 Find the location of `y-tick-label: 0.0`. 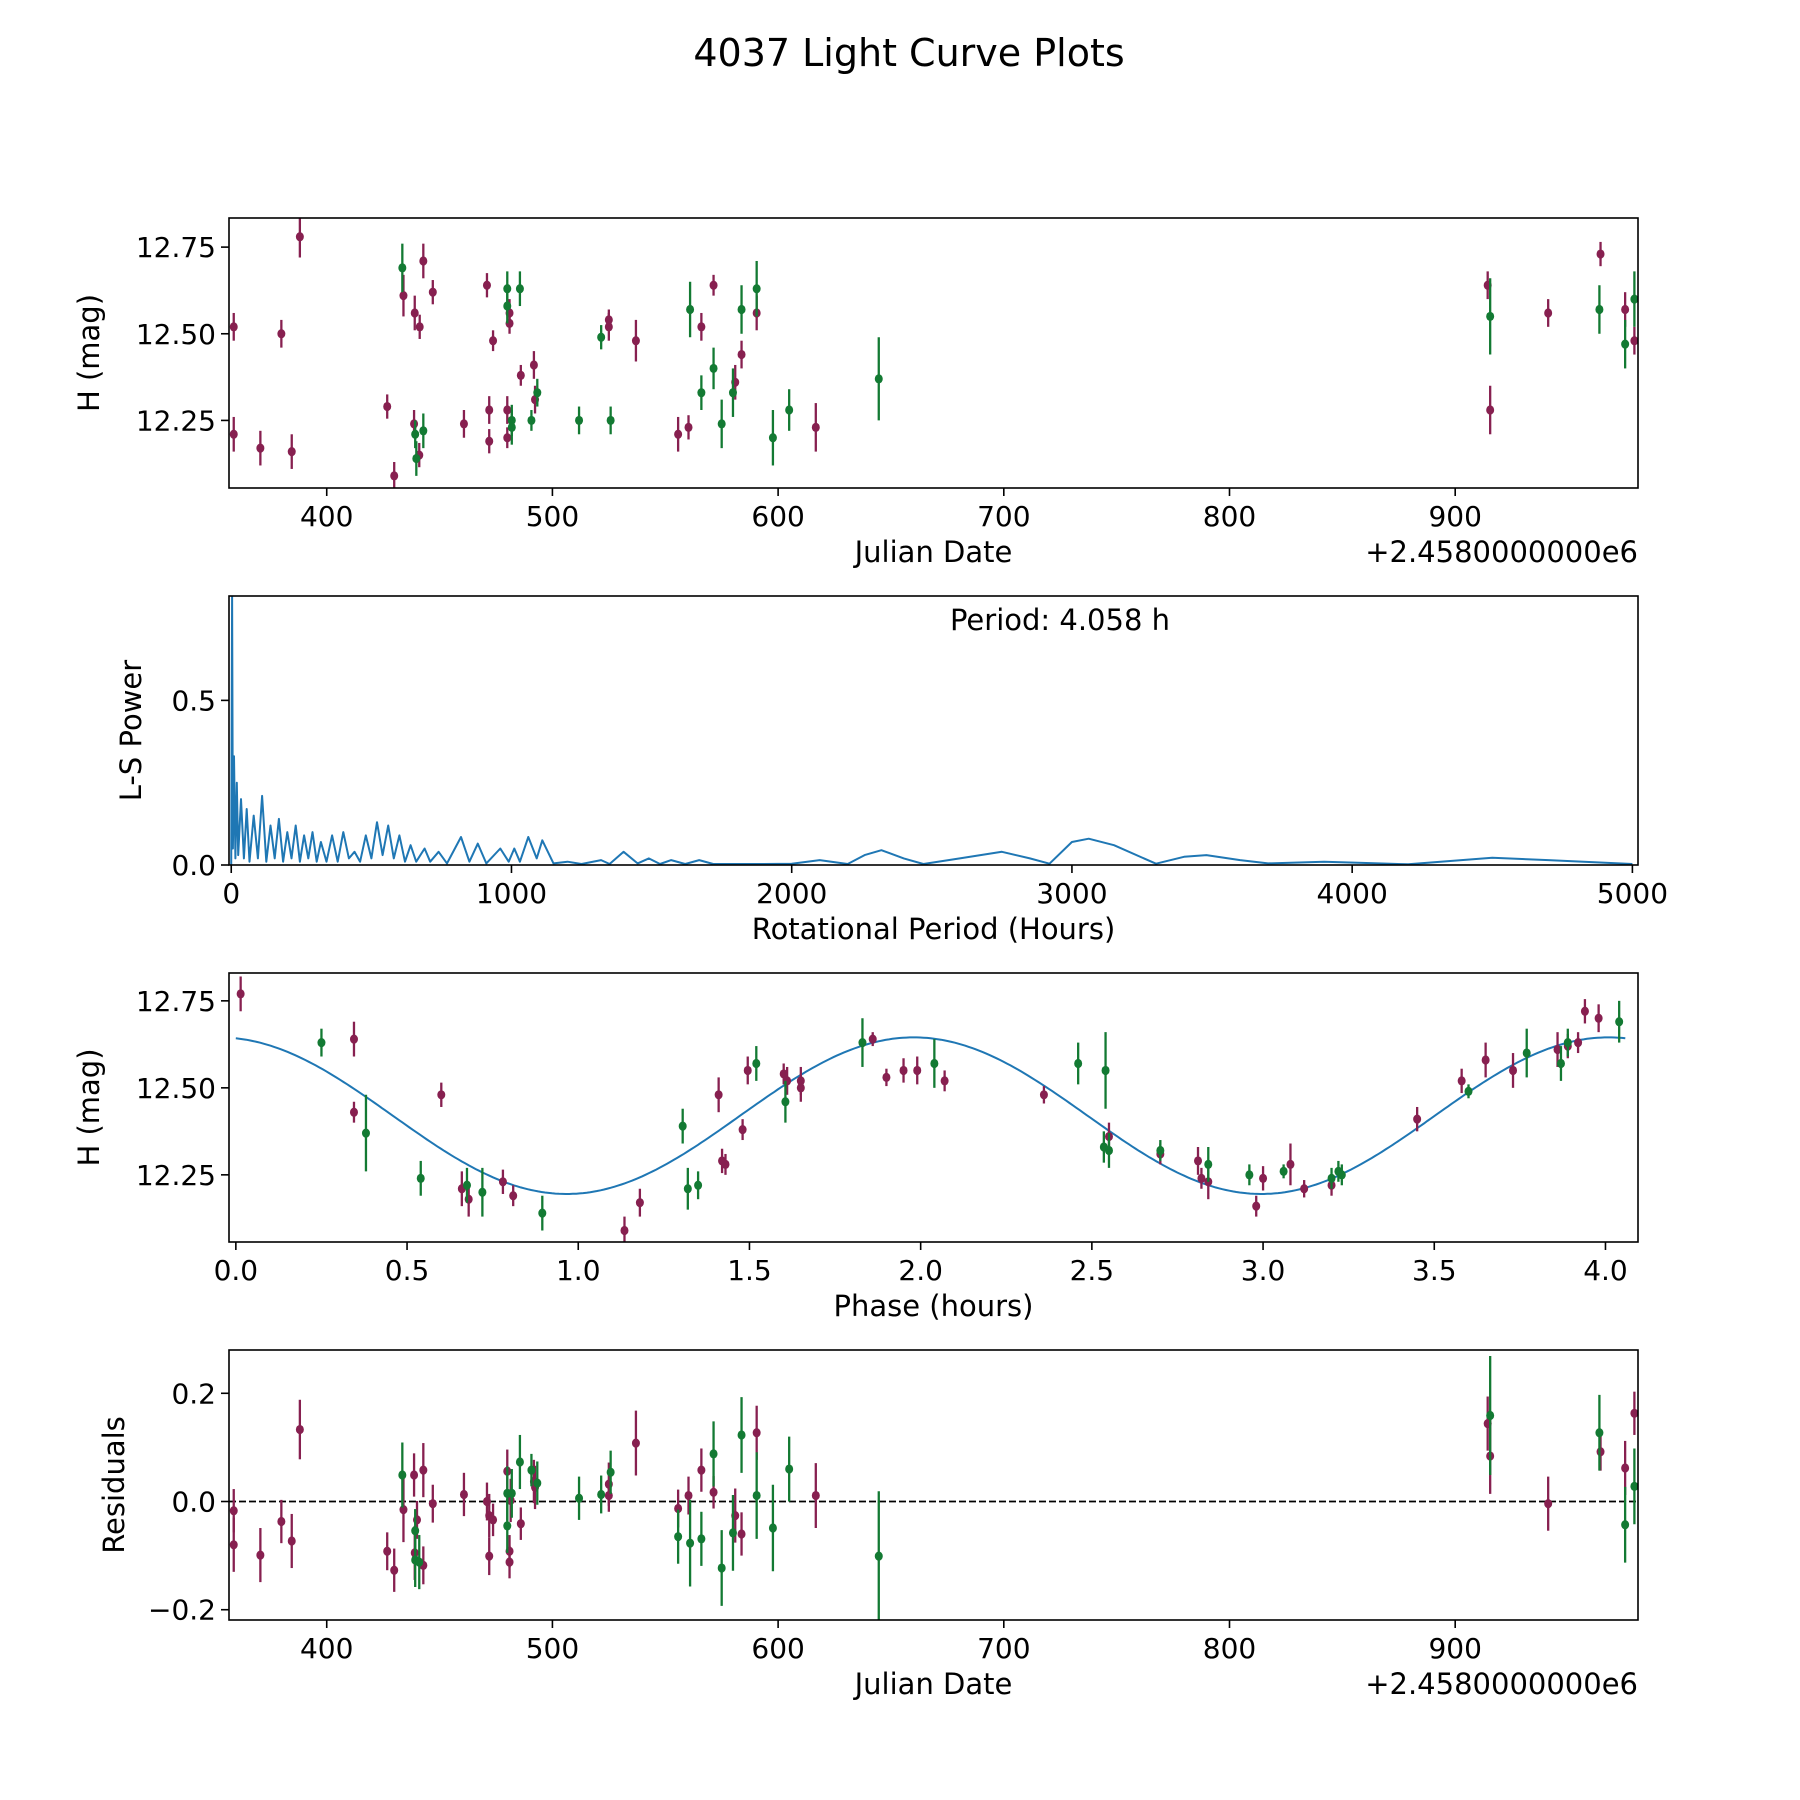

y-tick-label: 0.0 is located at coordinates (193, 865).